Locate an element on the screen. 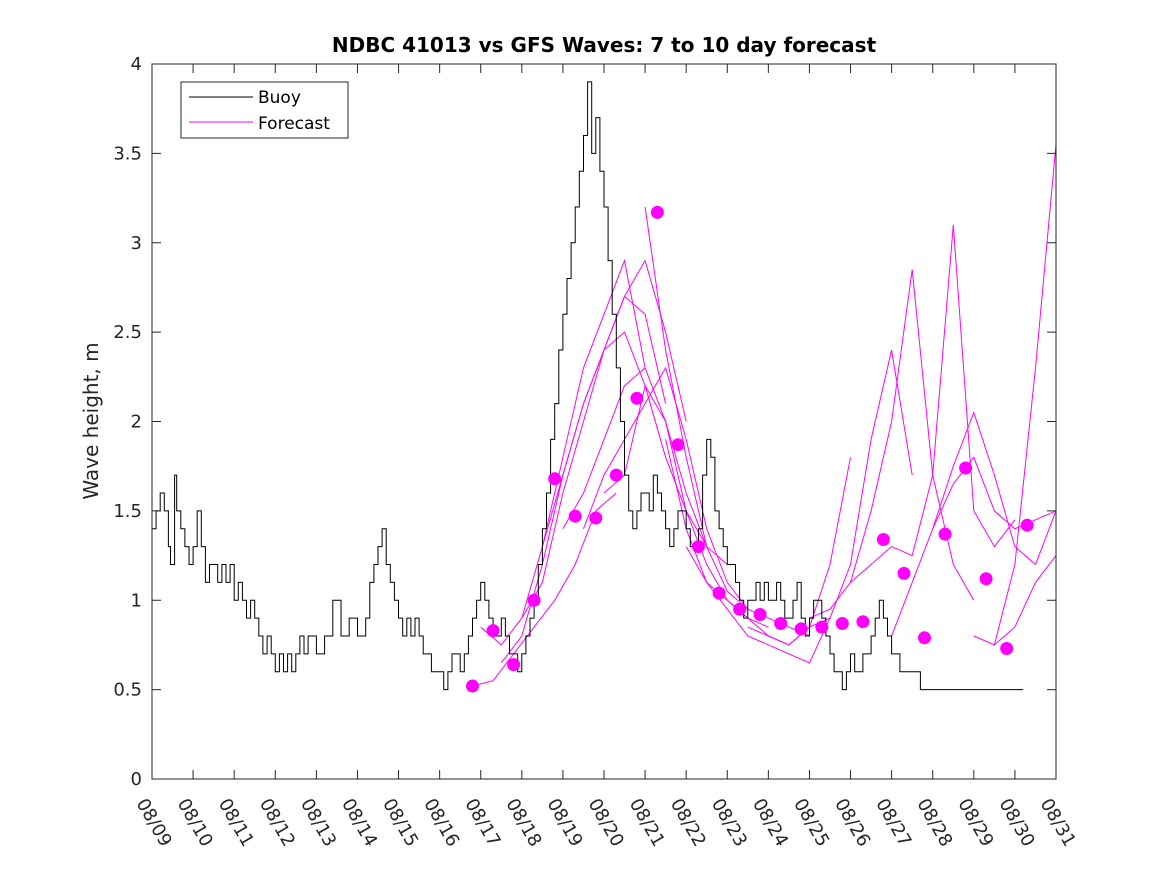 The height and width of the screenshot is (875, 1167). y-tick-label: 1.5 is located at coordinates (127, 511).